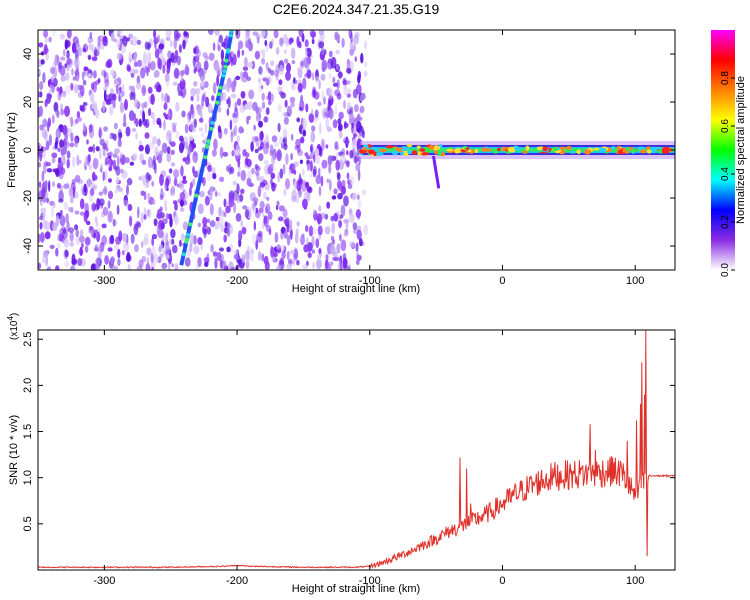 The image size is (750, 600). Describe the element at coordinates (723, 150) in the screenshot. I see `colorbar-fill` at that location.